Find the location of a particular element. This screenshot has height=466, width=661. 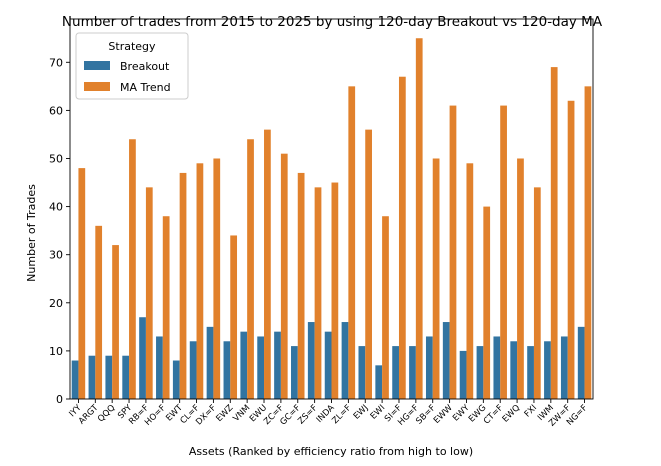

x-tick-label: CT=F is located at coordinates (494, 415).